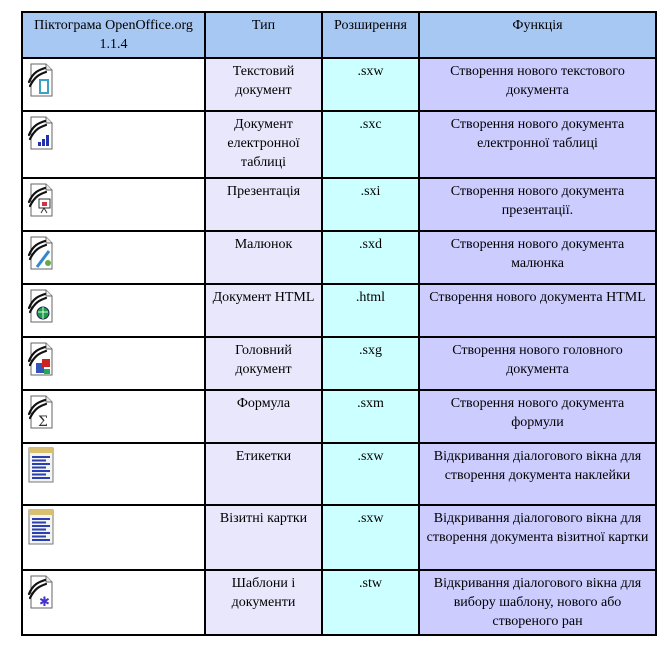 Image resolution: width=666 pixels, height=648 pixels. Describe the element at coordinates (263, 474) in the screenshot. I see `type-cell: Етикетки` at that location.